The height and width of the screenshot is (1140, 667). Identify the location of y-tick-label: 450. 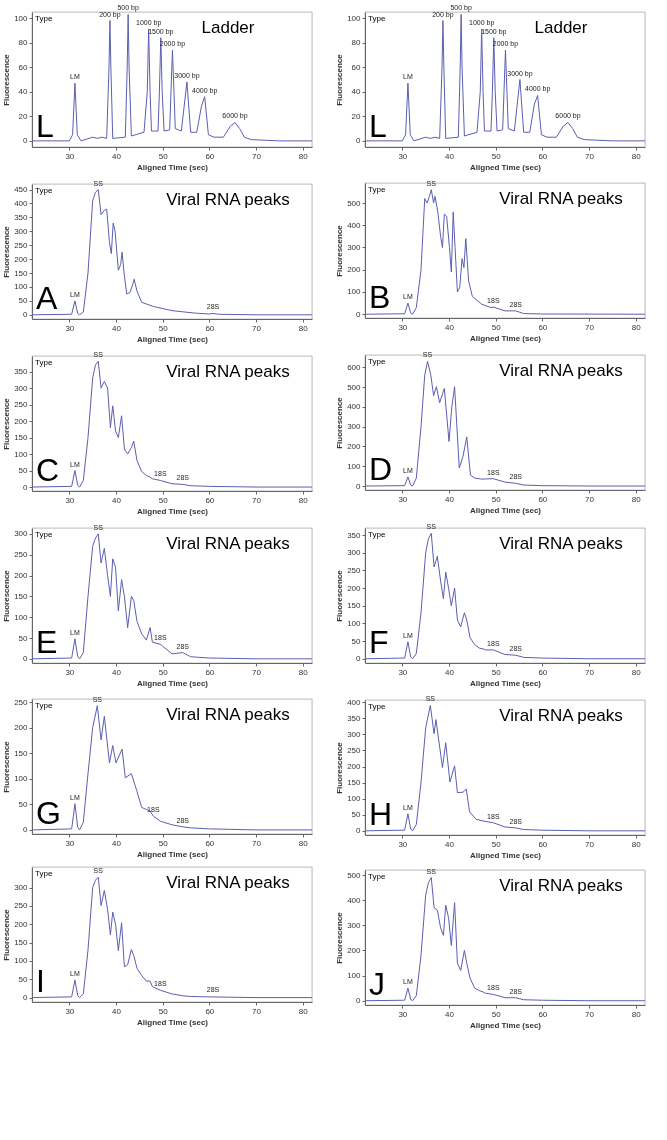
(21, 190).